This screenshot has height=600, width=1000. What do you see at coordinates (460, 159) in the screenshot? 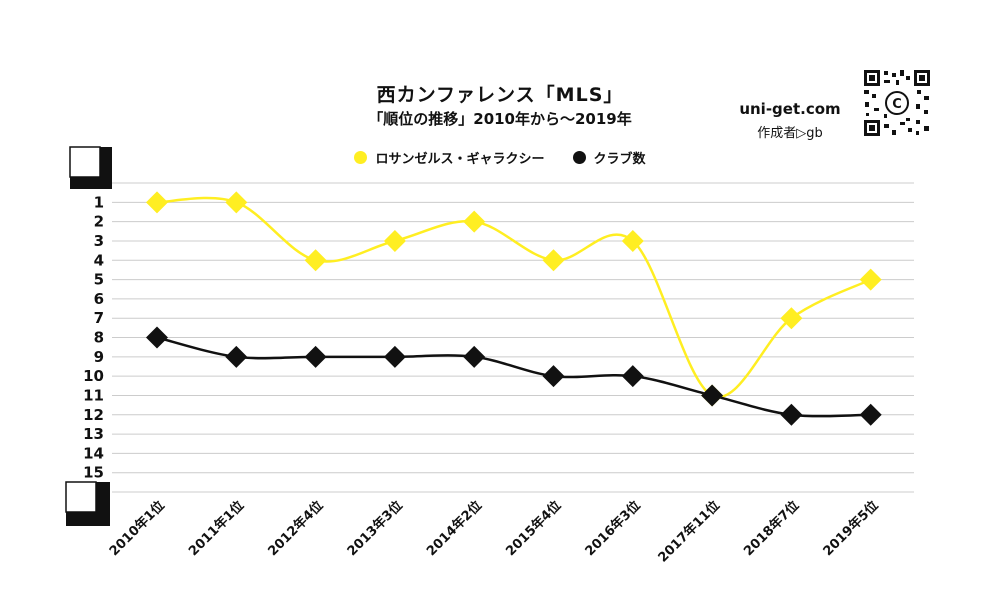
I see `legend-label-galaxy: ロサンゼルス・ギャラクシー` at bounding box center [460, 159].